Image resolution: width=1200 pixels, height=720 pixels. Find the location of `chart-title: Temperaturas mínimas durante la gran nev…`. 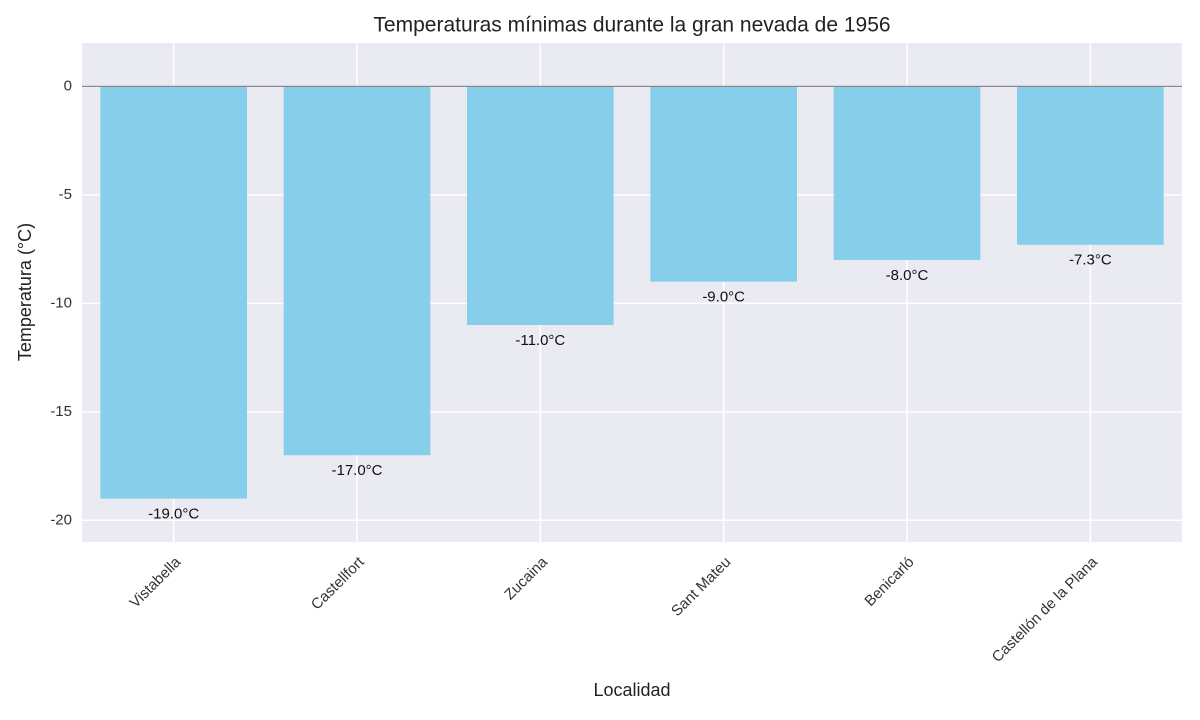

chart-title: Temperaturas mínimas durante la gran nev… is located at coordinates (631, 25).